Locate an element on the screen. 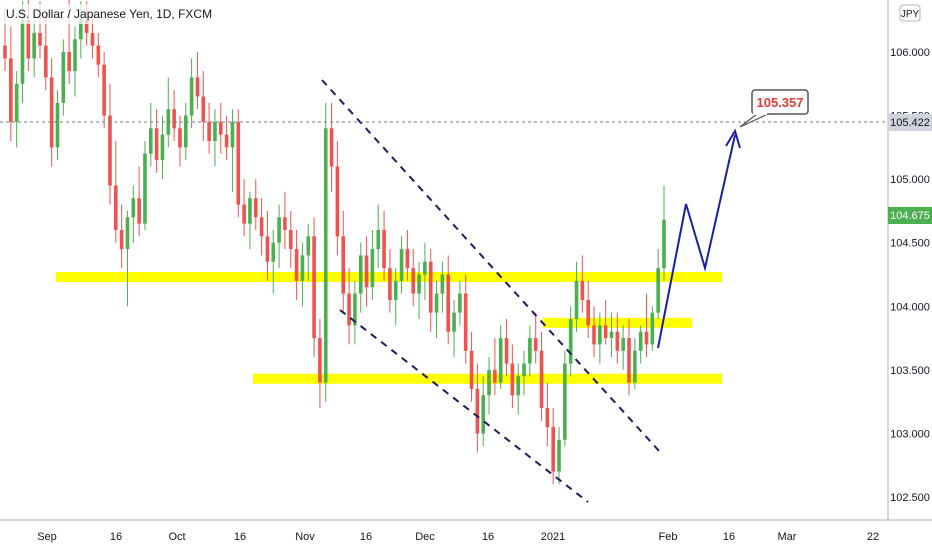  last-price-tag-label: 104.675 is located at coordinates (910, 216).